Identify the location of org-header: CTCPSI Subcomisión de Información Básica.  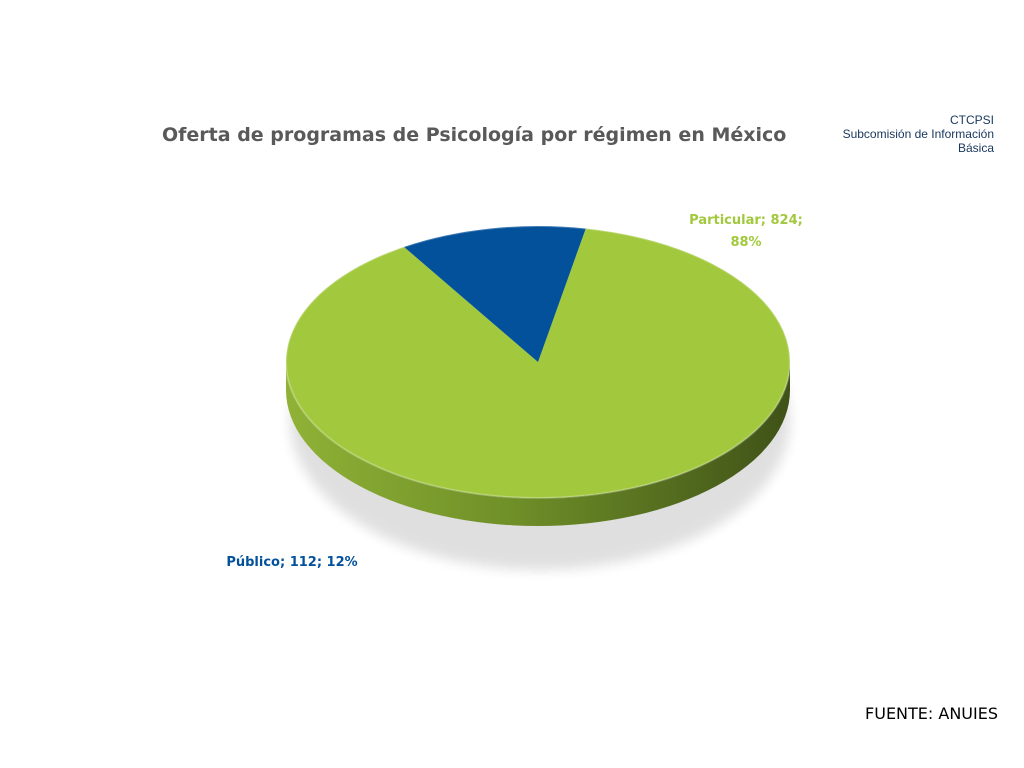
(918, 134).